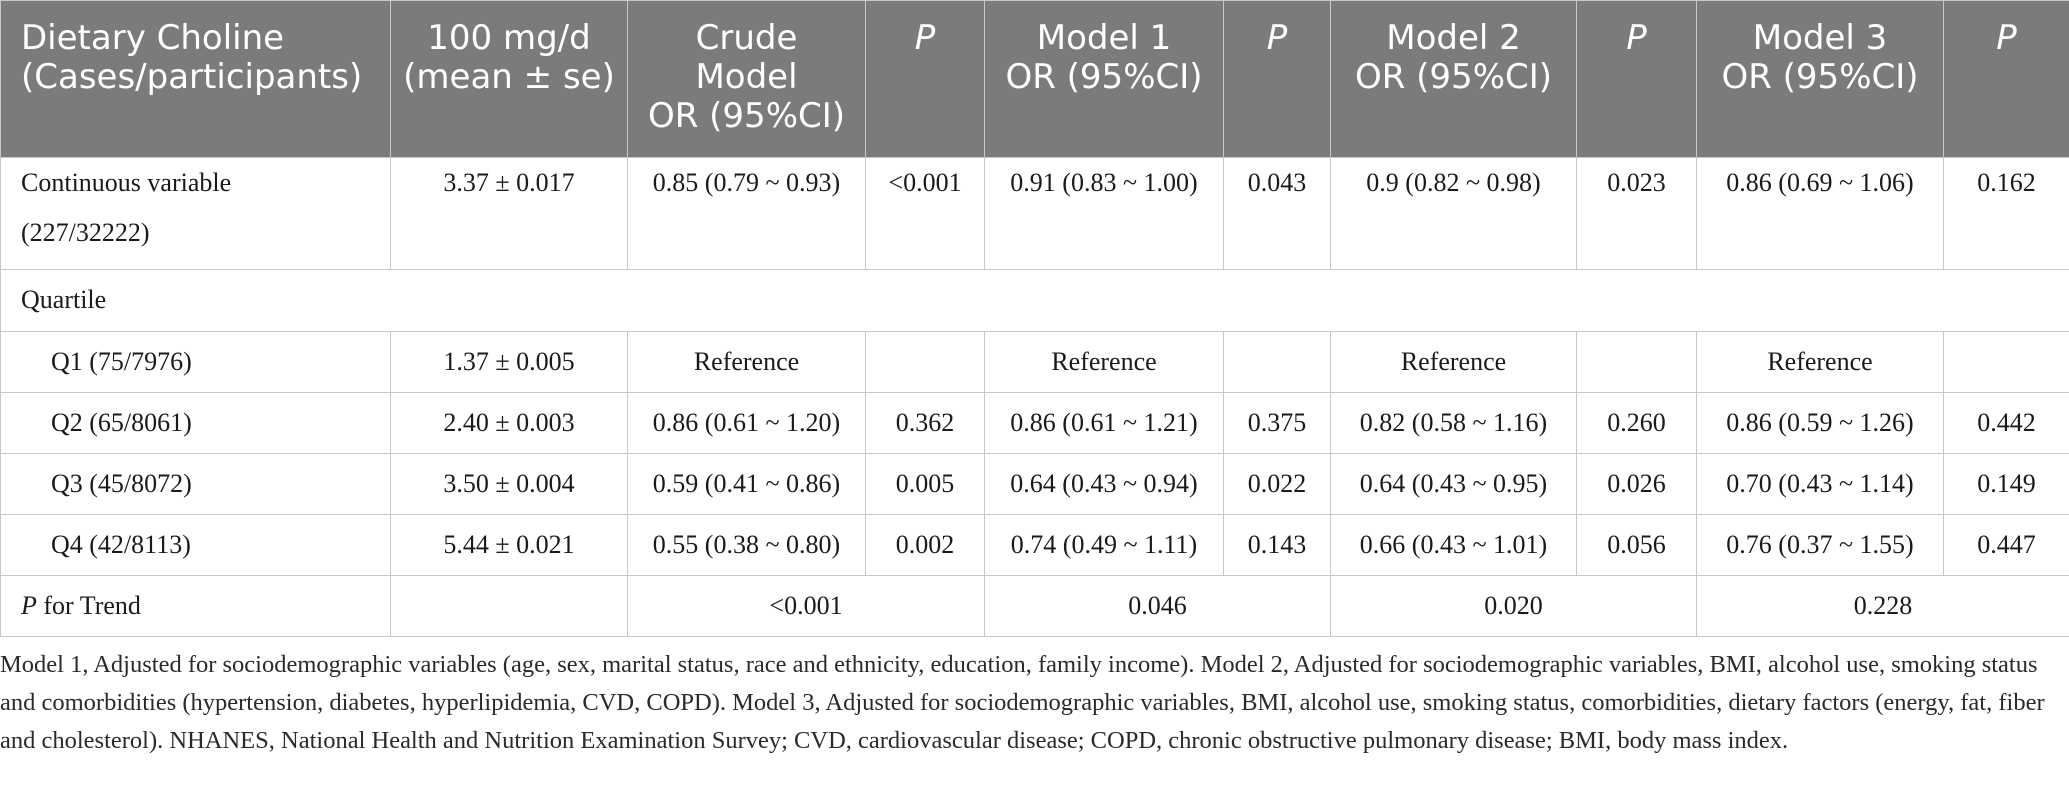 This screenshot has width=2069, height=801. Describe the element at coordinates (1636, 213) in the screenshot. I see `cell-m2-p: 0.023` at that location.